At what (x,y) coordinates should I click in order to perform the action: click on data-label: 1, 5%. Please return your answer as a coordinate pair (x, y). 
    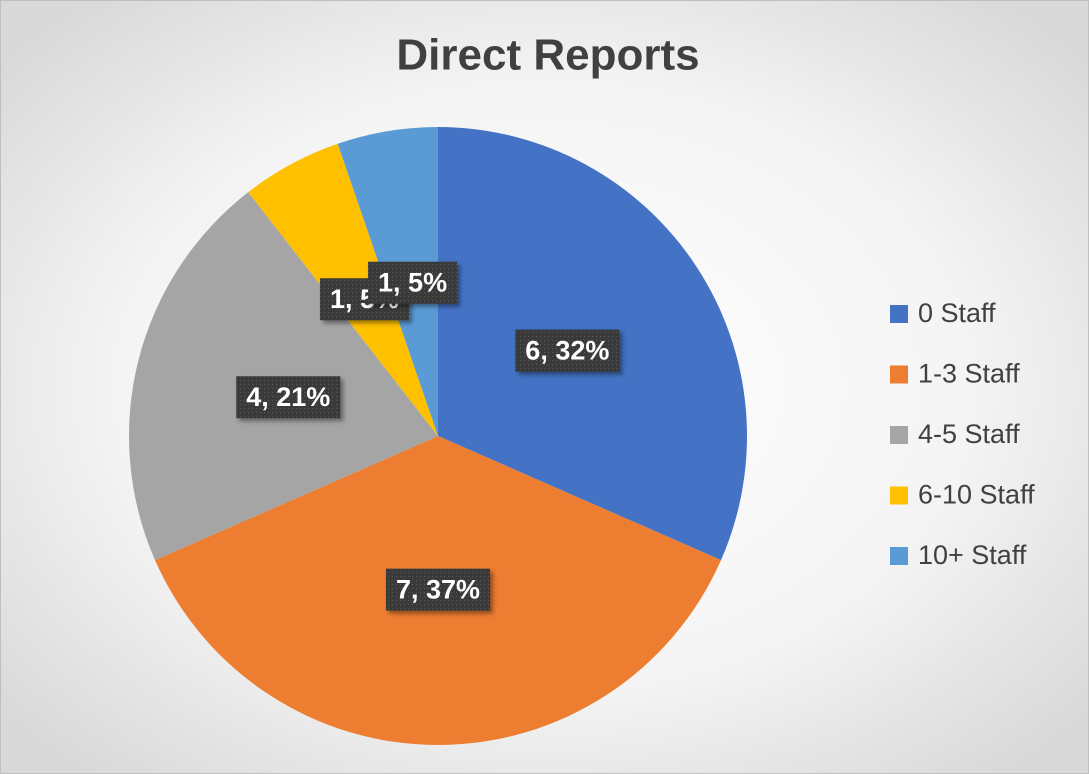
    Looking at the image, I should click on (413, 282).